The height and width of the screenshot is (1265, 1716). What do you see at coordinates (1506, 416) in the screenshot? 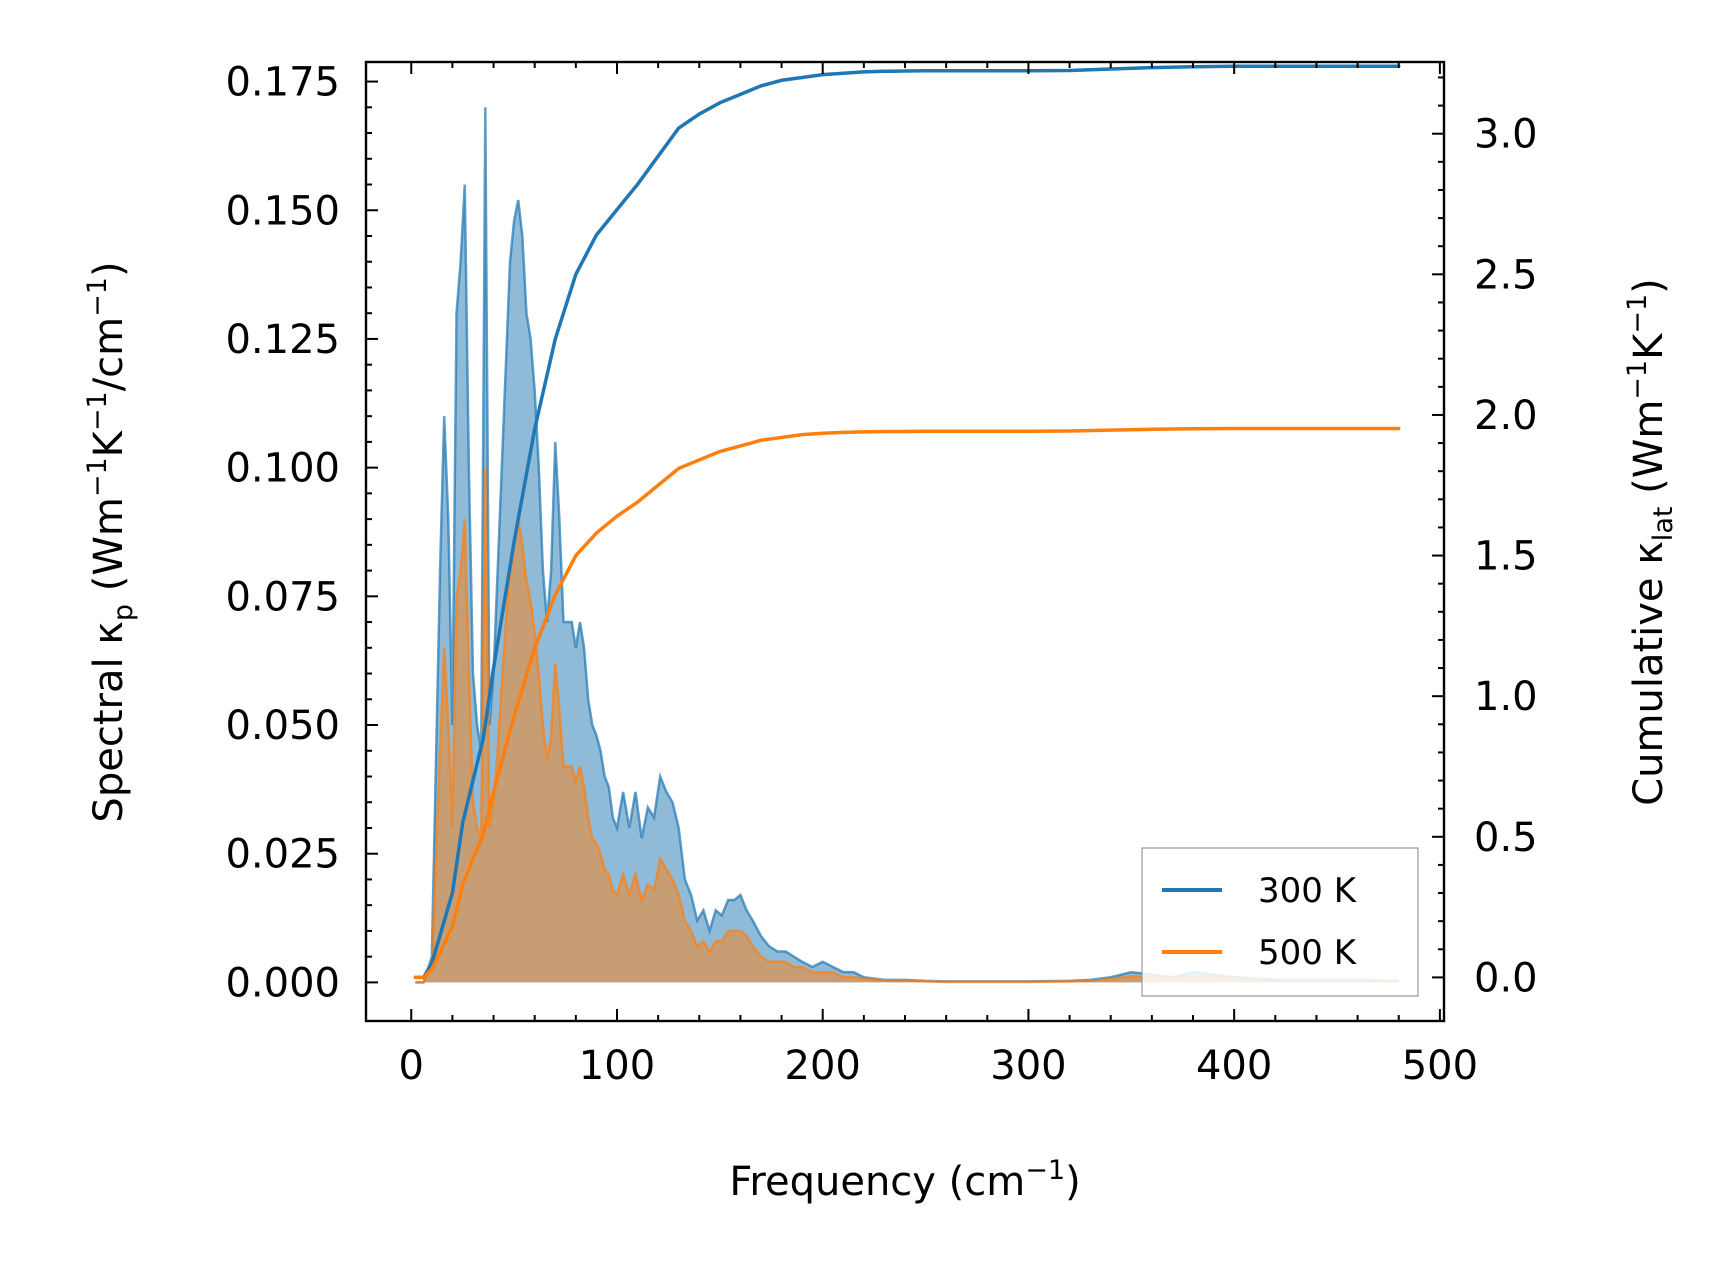
I see `y-right-tick-label: 2.0` at bounding box center [1506, 416].